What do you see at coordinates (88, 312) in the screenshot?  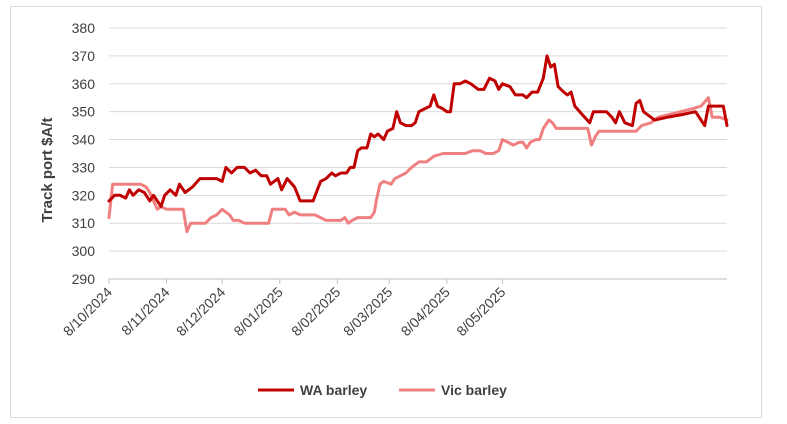 I see `x-tick-label: 8/10/2024` at bounding box center [88, 312].